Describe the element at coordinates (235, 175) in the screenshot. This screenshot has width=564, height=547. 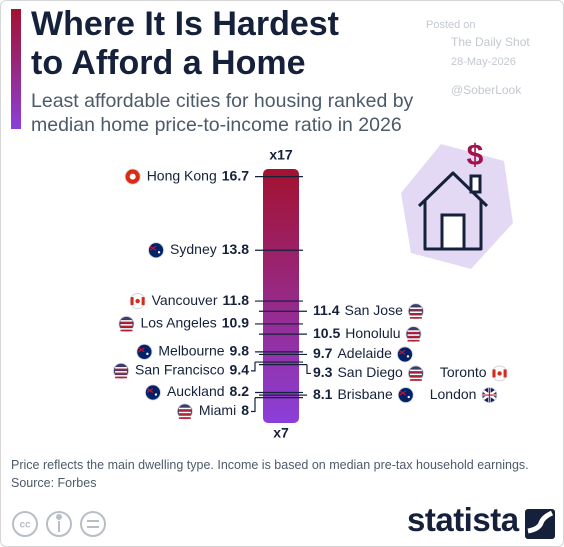
I see `data-label: 16.7` at that location.